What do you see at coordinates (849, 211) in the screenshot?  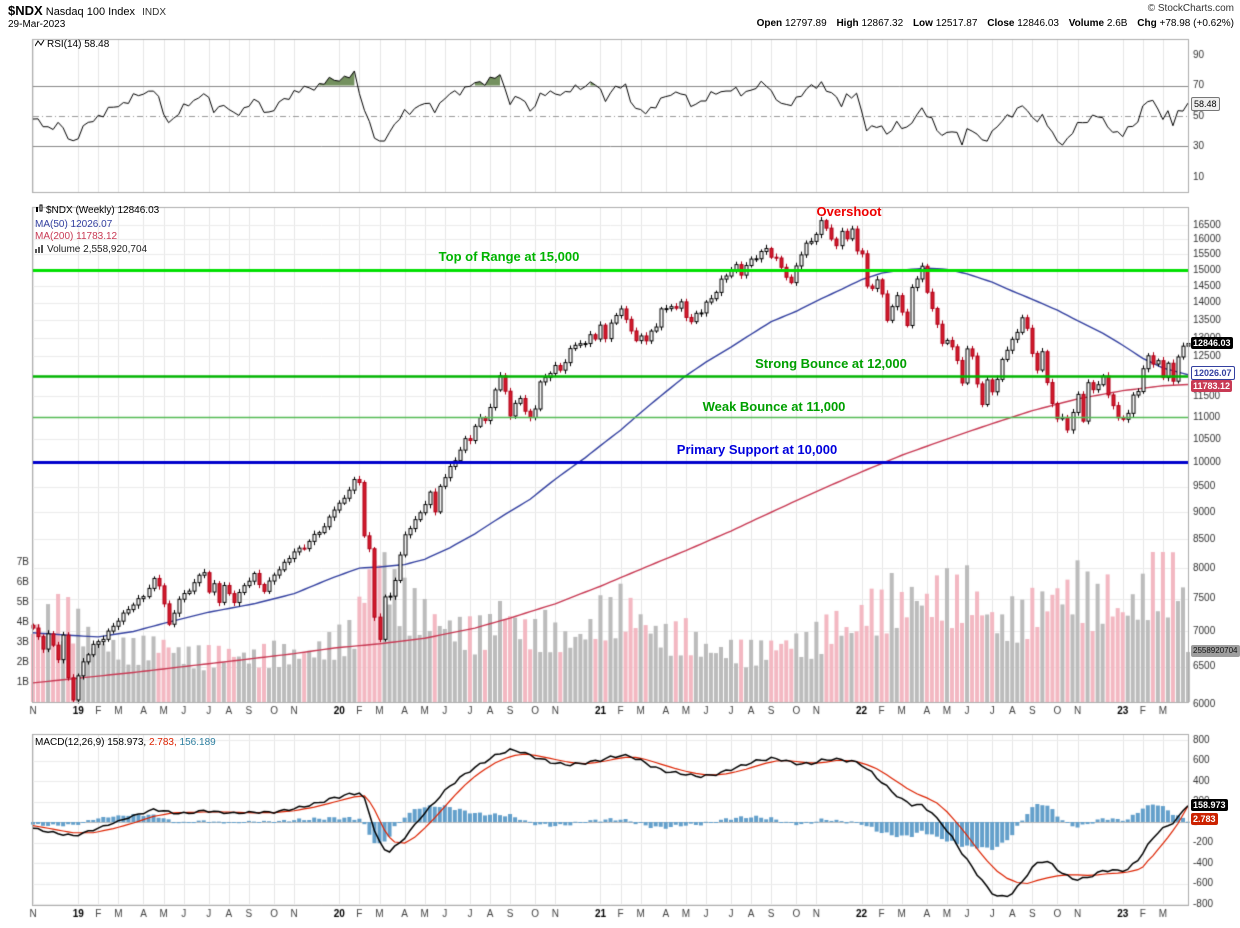 I see `annotation-overshoot: Overshoot` at bounding box center [849, 211].